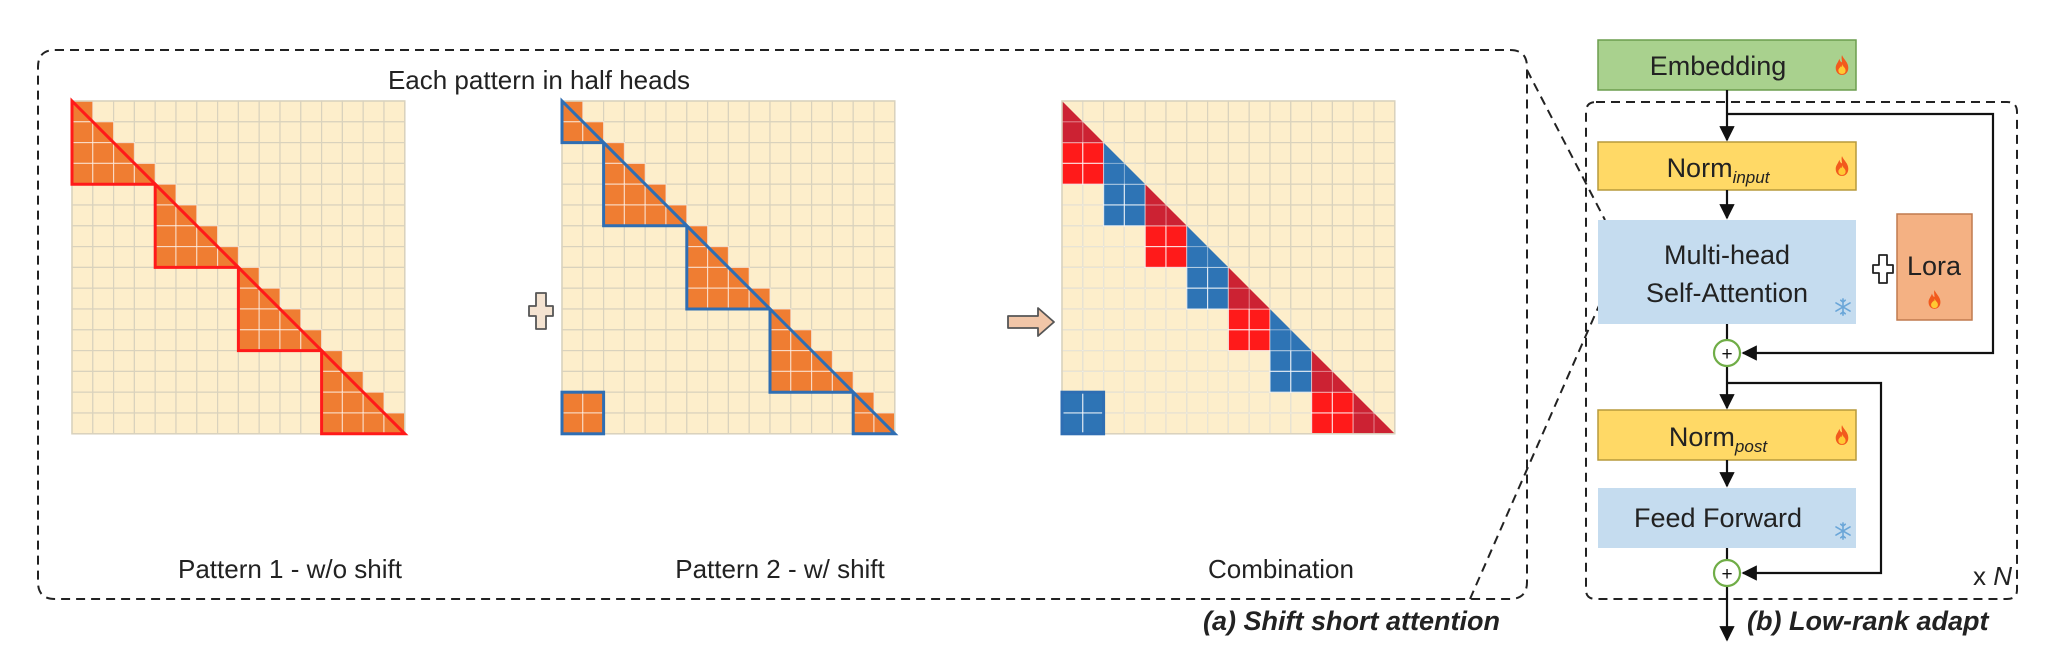 The image size is (2051, 647). Describe the element at coordinates (1031, 322) in the screenshot. I see `right-arrow-icon` at that location.